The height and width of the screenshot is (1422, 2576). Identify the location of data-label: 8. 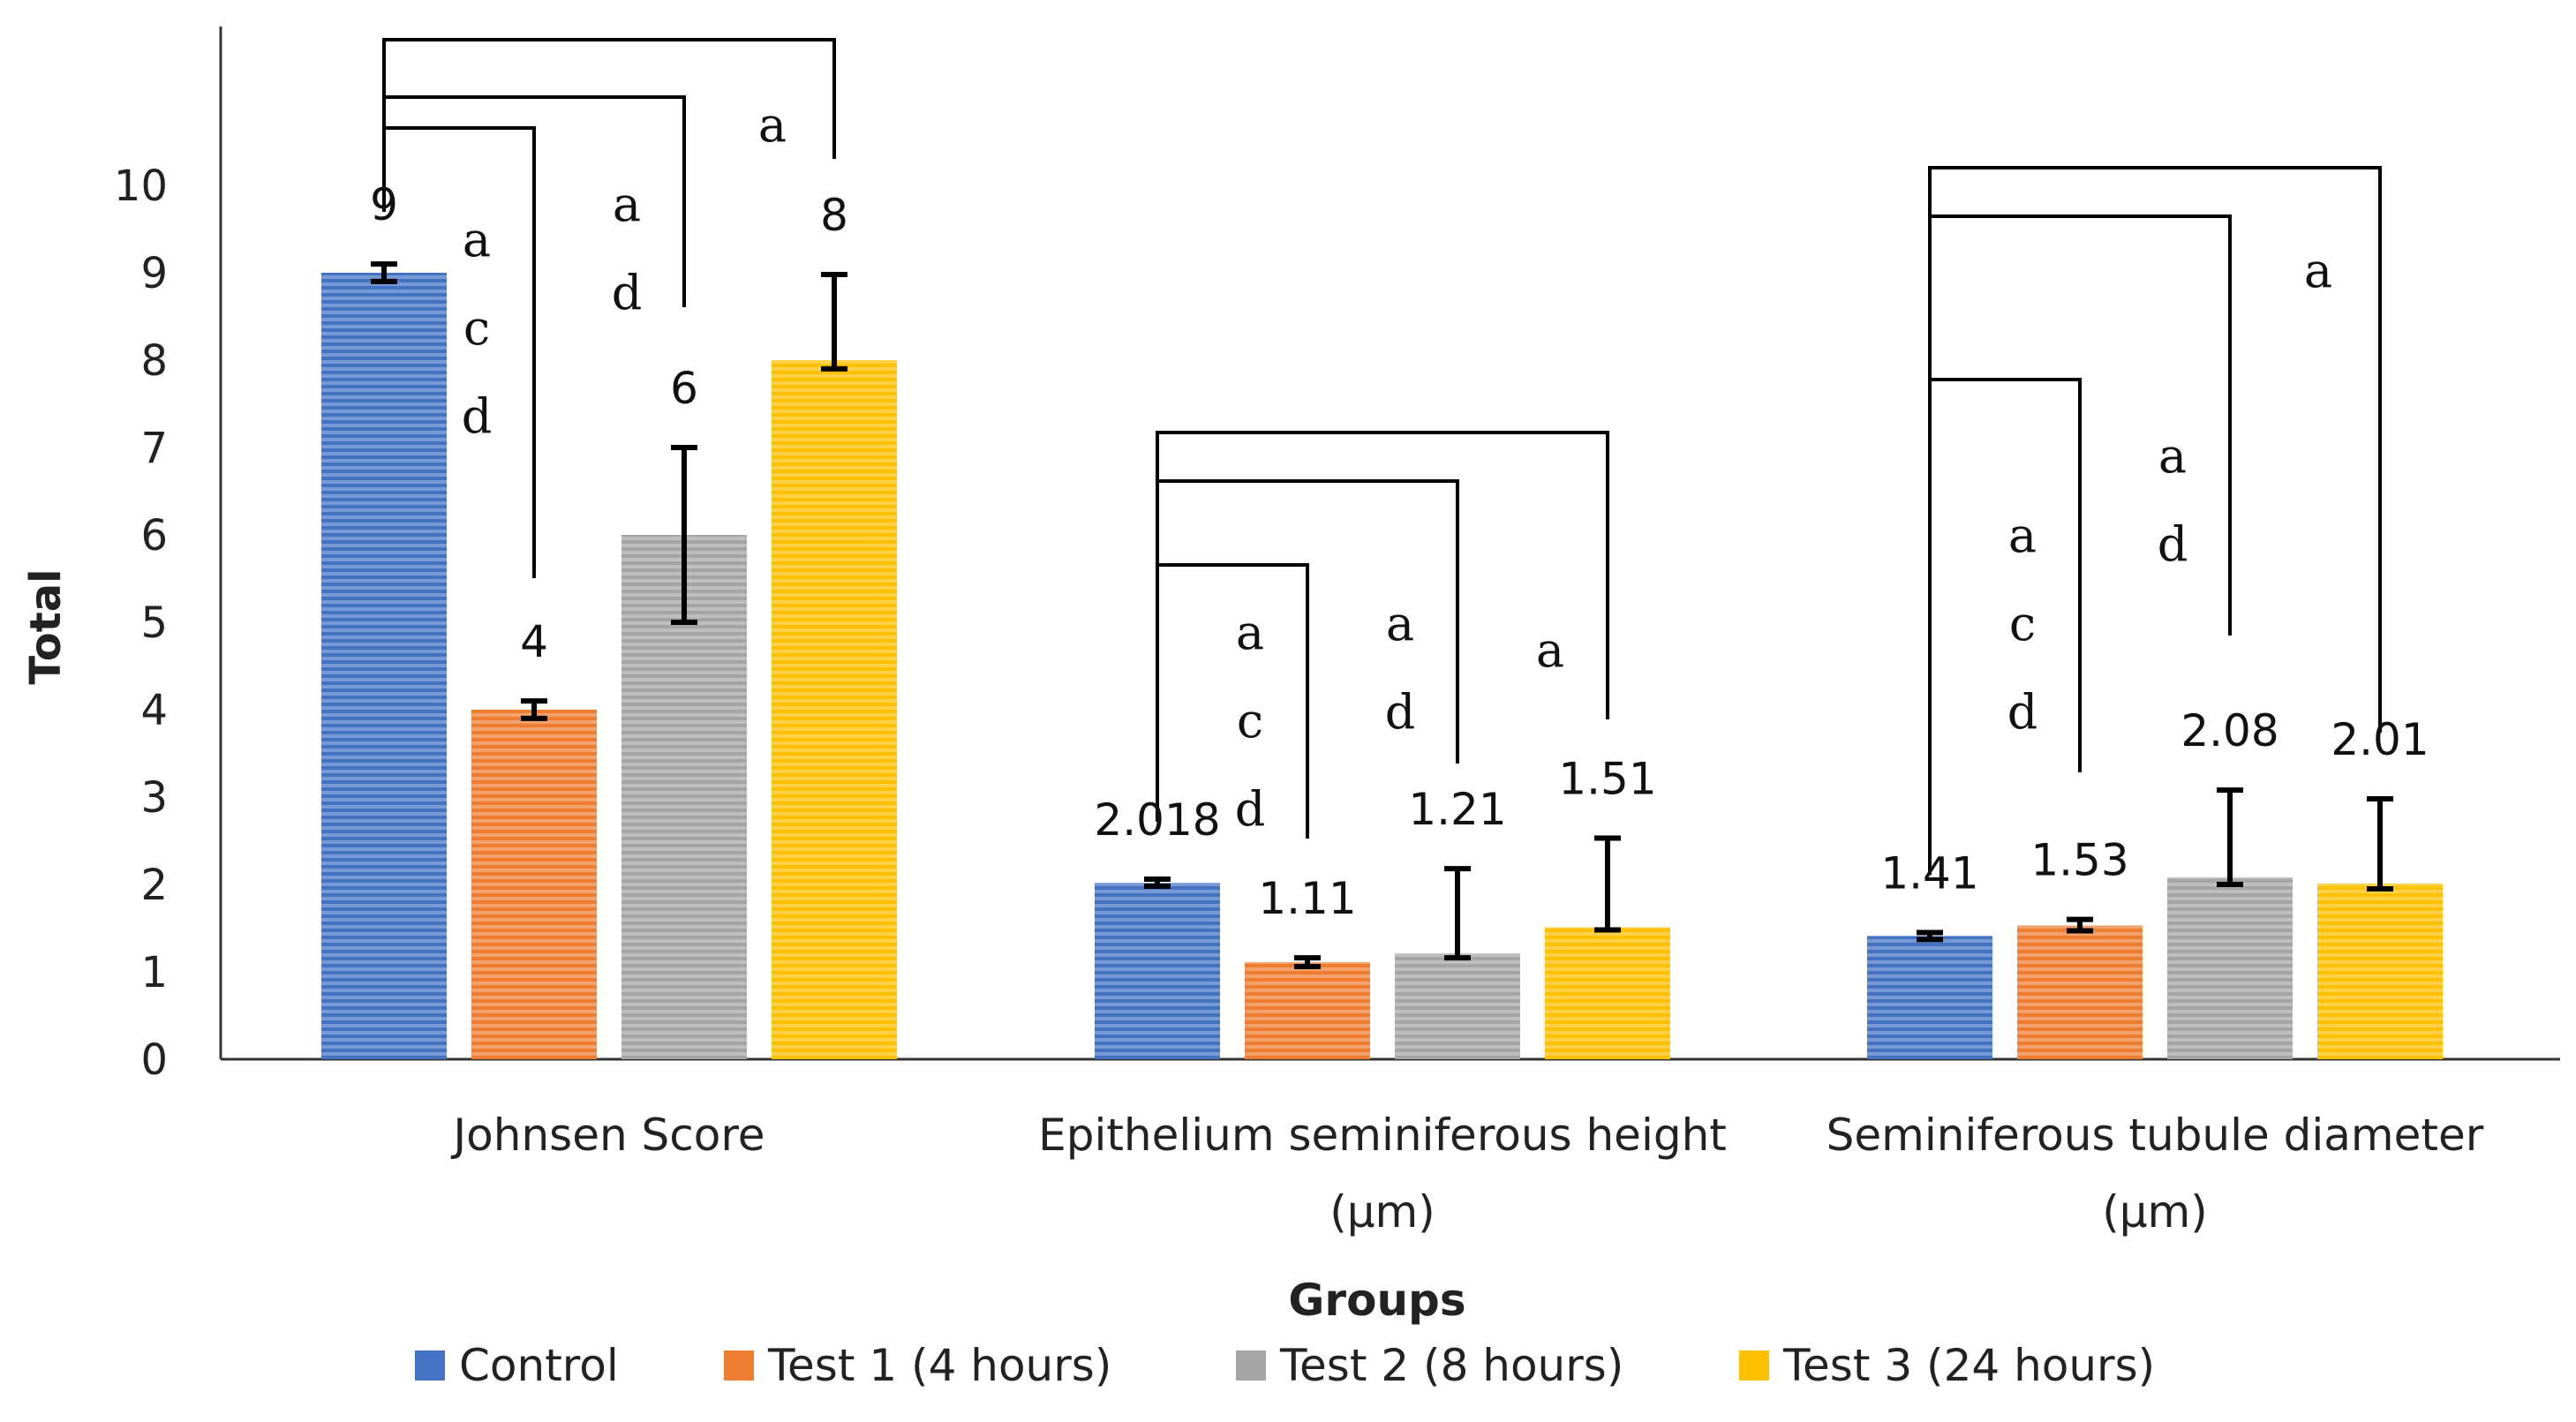
(834, 215).